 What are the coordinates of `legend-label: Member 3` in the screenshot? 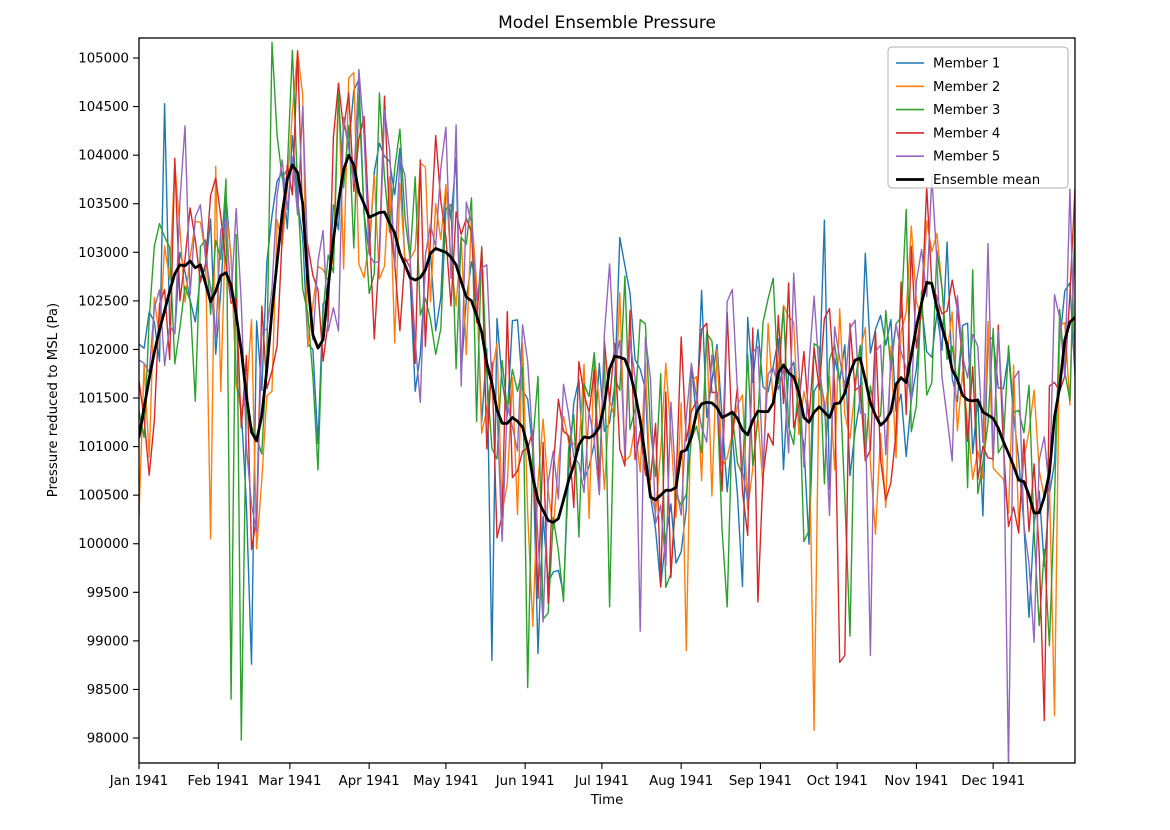 It's located at (966, 110).